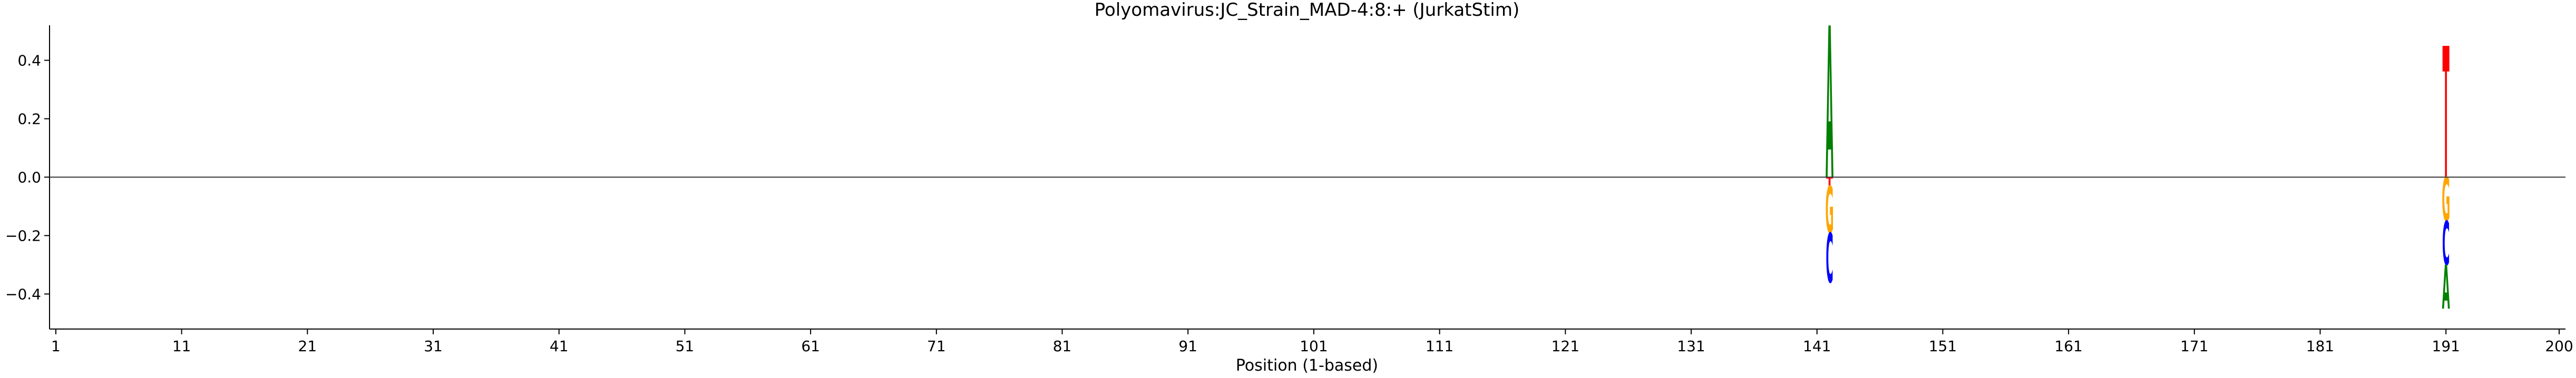 Image resolution: width=2576 pixels, height=378 pixels. I want to click on x-tick-label: 151, so click(1943, 346).